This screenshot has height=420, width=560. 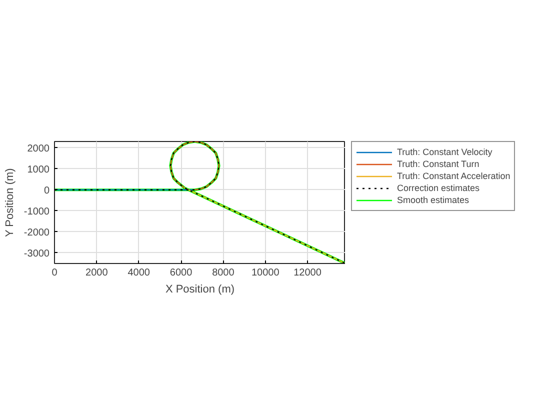 I want to click on legend-label: Truth: Constant Turn, so click(x=438, y=164).